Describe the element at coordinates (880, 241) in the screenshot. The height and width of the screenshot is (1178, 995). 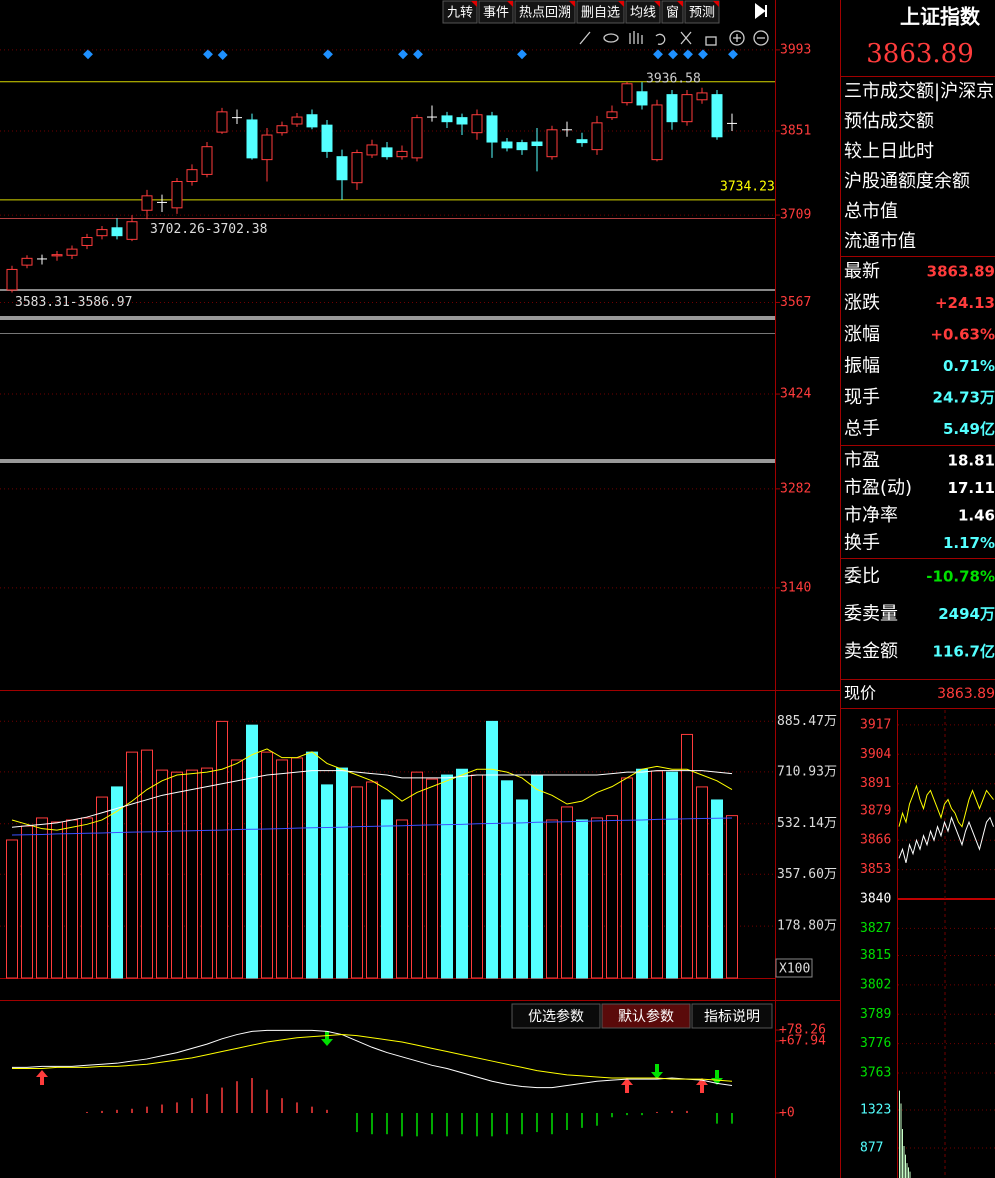
I see `info-label: 流通市值` at that location.